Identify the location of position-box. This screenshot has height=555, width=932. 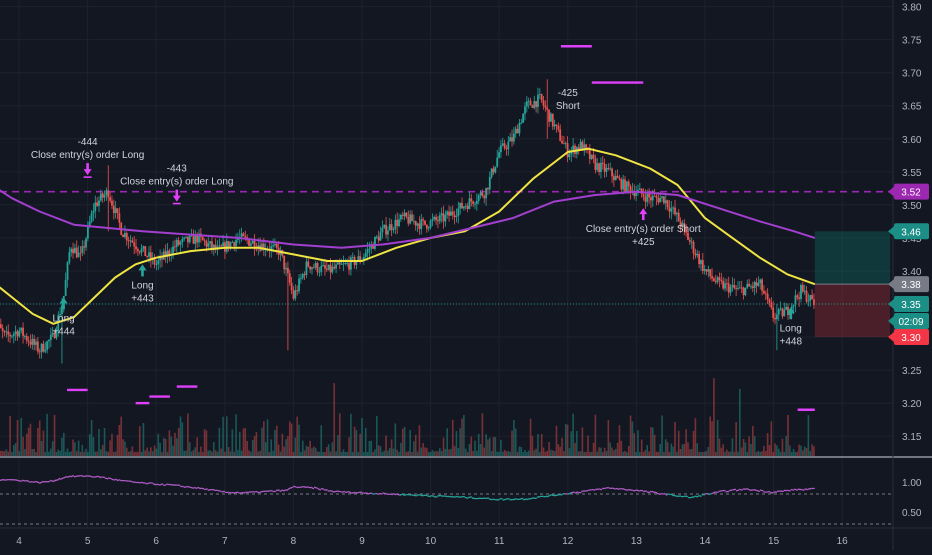
(852, 284).